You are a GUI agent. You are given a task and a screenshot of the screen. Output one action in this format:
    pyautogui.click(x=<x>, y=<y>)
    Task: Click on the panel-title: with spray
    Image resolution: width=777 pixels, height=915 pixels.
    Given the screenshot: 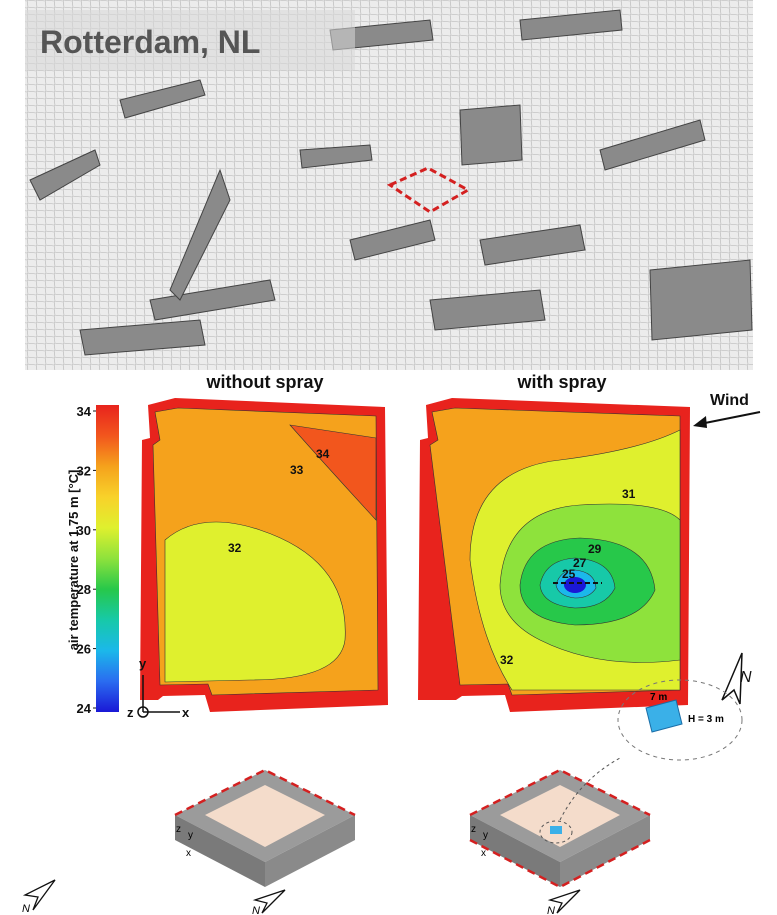 What is the action you would take?
    pyautogui.click(x=561, y=382)
    